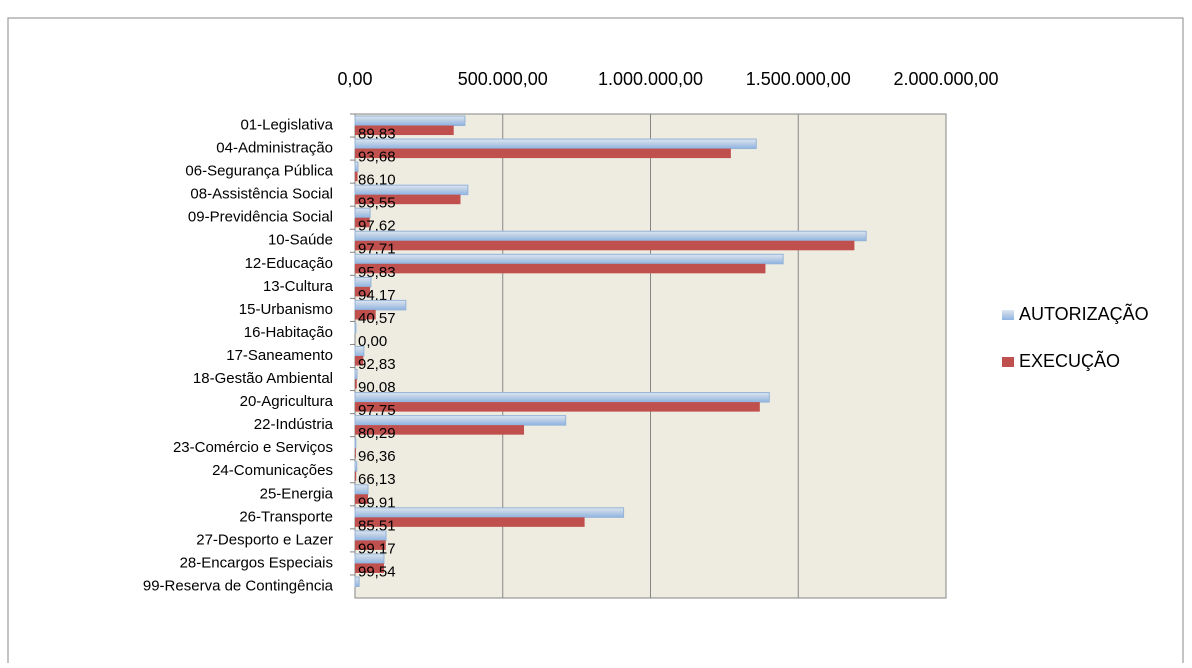 This screenshot has width=1192, height=668. What do you see at coordinates (377, 249) in the screenshot?
I see `data-label: 97,71` at bounding box center [377, 249].